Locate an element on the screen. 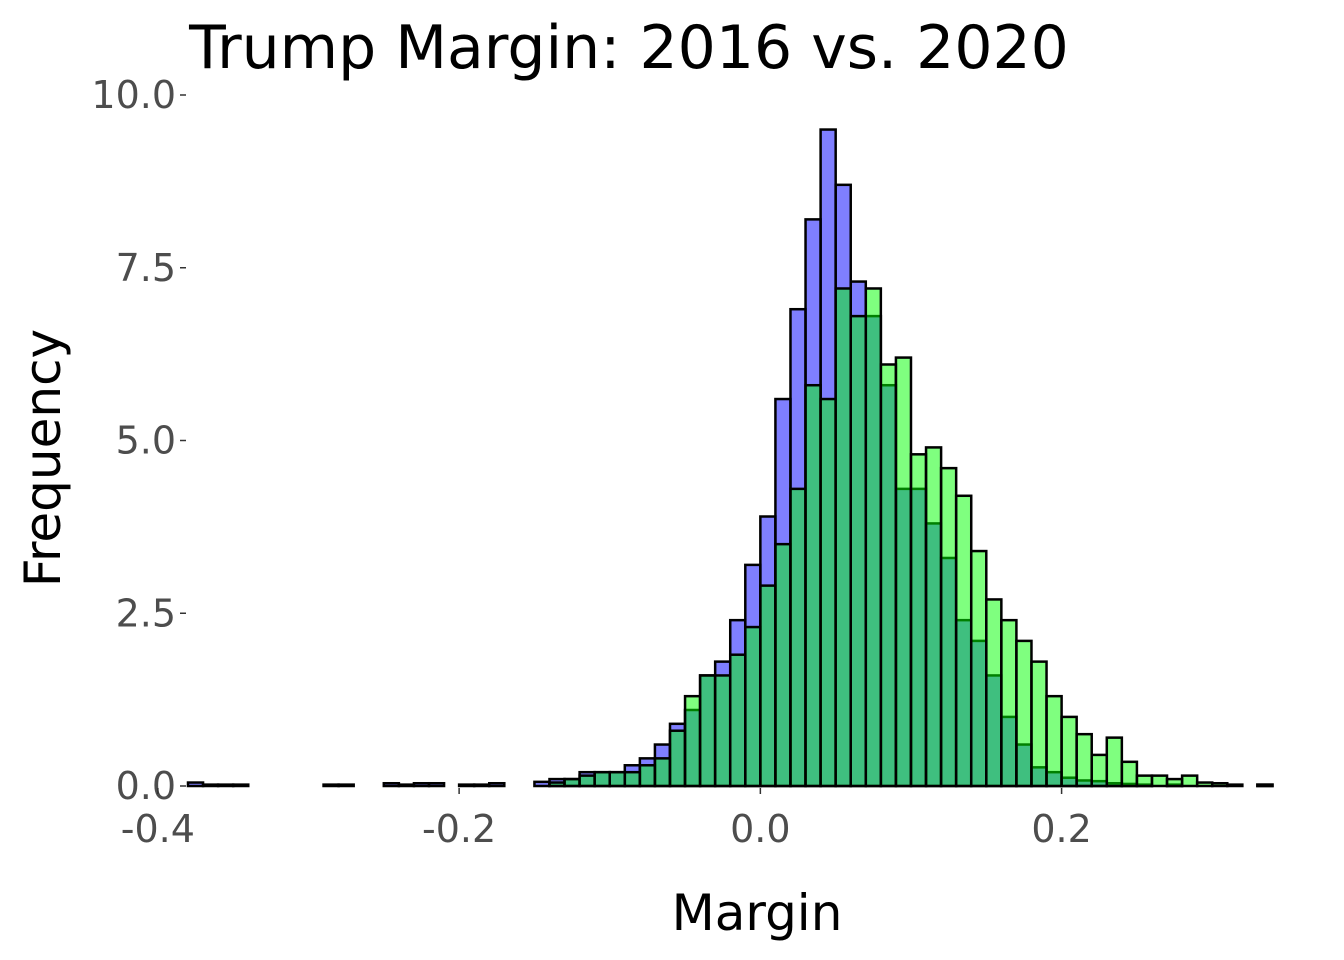 This screenshot has height=960, width=1344. y-tick-label: 5.0 is located at coordinates (146, 441).